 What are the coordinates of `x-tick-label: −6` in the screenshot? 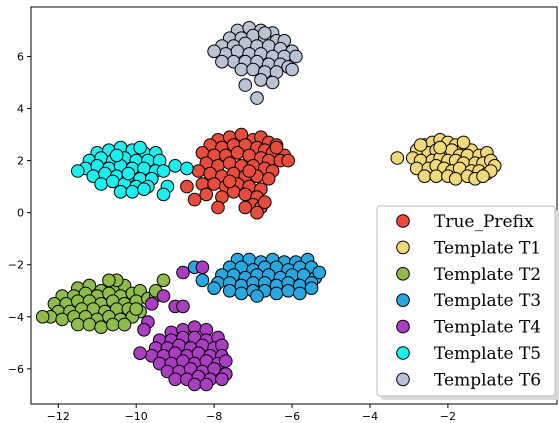 It's located at (292, 416).